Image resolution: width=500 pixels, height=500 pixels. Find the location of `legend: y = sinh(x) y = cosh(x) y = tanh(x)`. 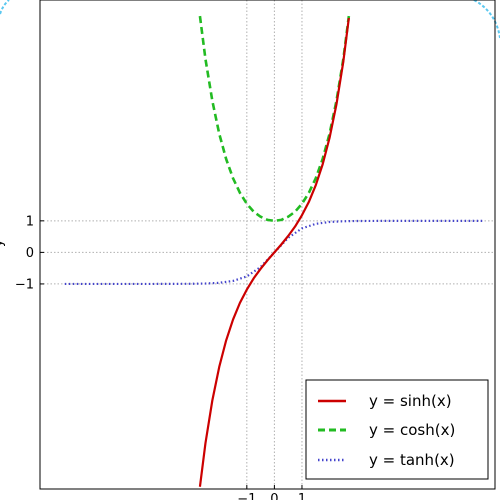

legend: y = sinh(x) y = cosh(x) y = tanh(x) is located at coordinates (397, 429).